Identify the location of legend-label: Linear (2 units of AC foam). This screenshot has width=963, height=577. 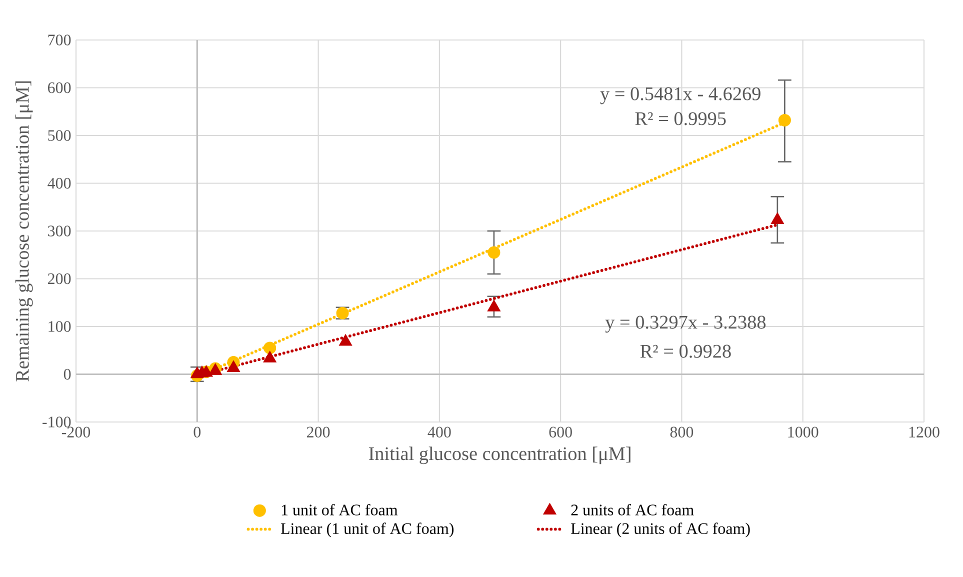
(660, 530).